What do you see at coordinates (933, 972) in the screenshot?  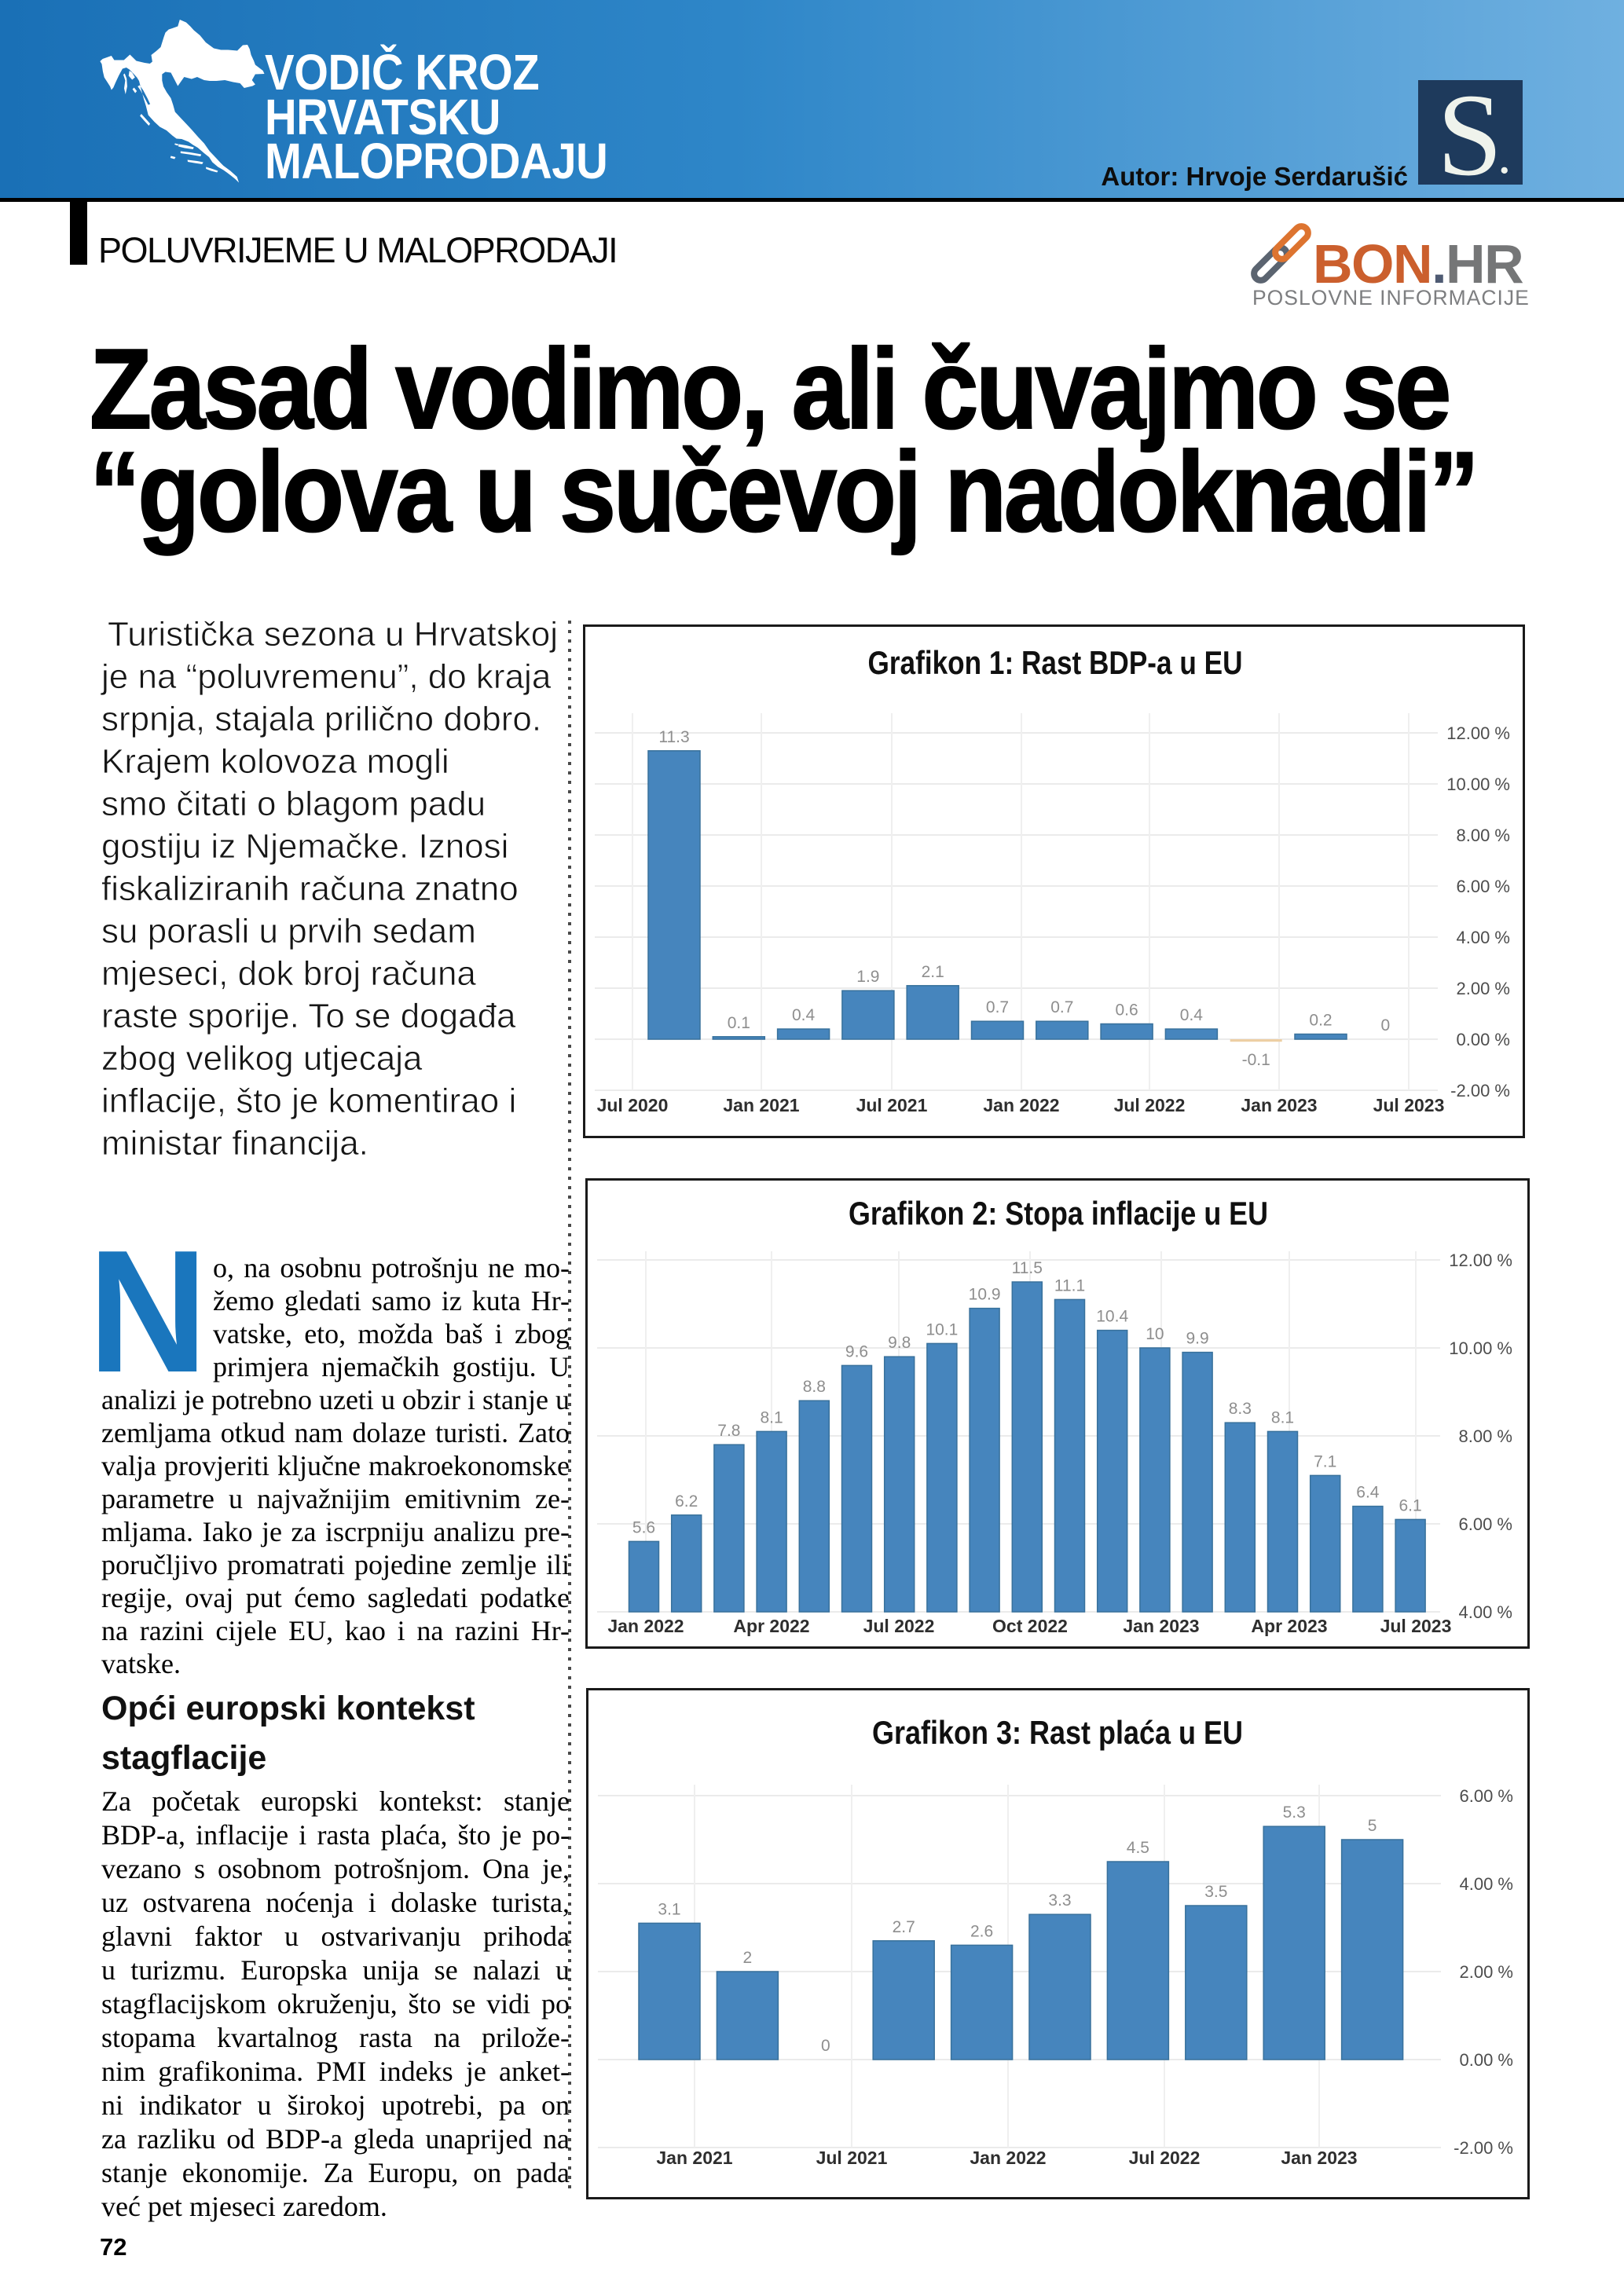 I see `svg-text: 2.1` at bounding box center [933, 972].